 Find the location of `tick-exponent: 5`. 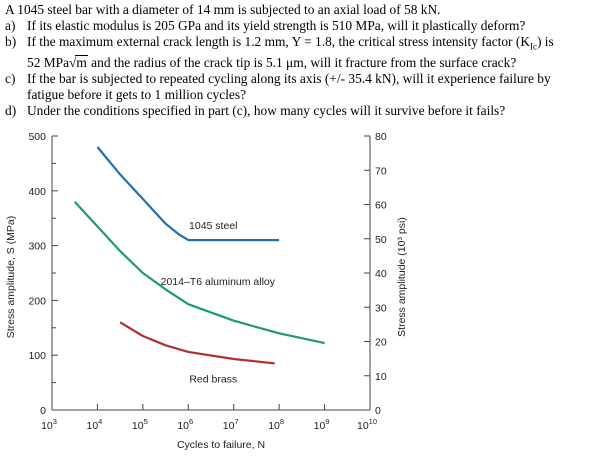

tick-exponent: 5 is located at coordinates (146, 421).